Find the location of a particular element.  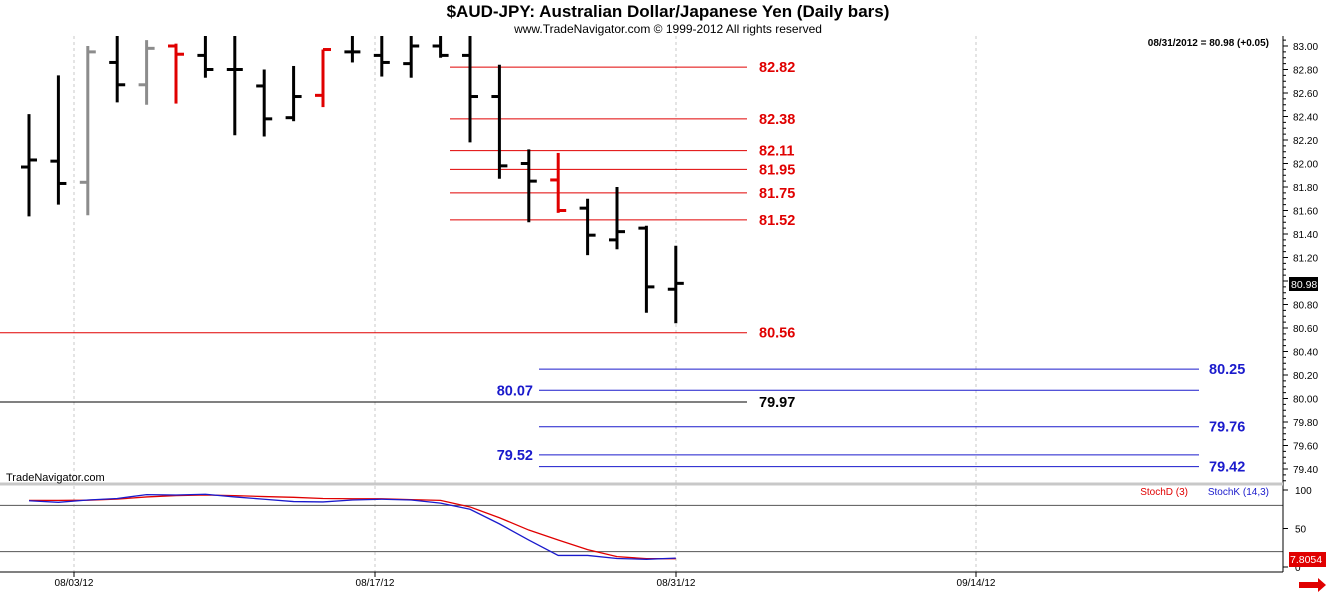

stochastic-panel is located at coordinates (641, 526).